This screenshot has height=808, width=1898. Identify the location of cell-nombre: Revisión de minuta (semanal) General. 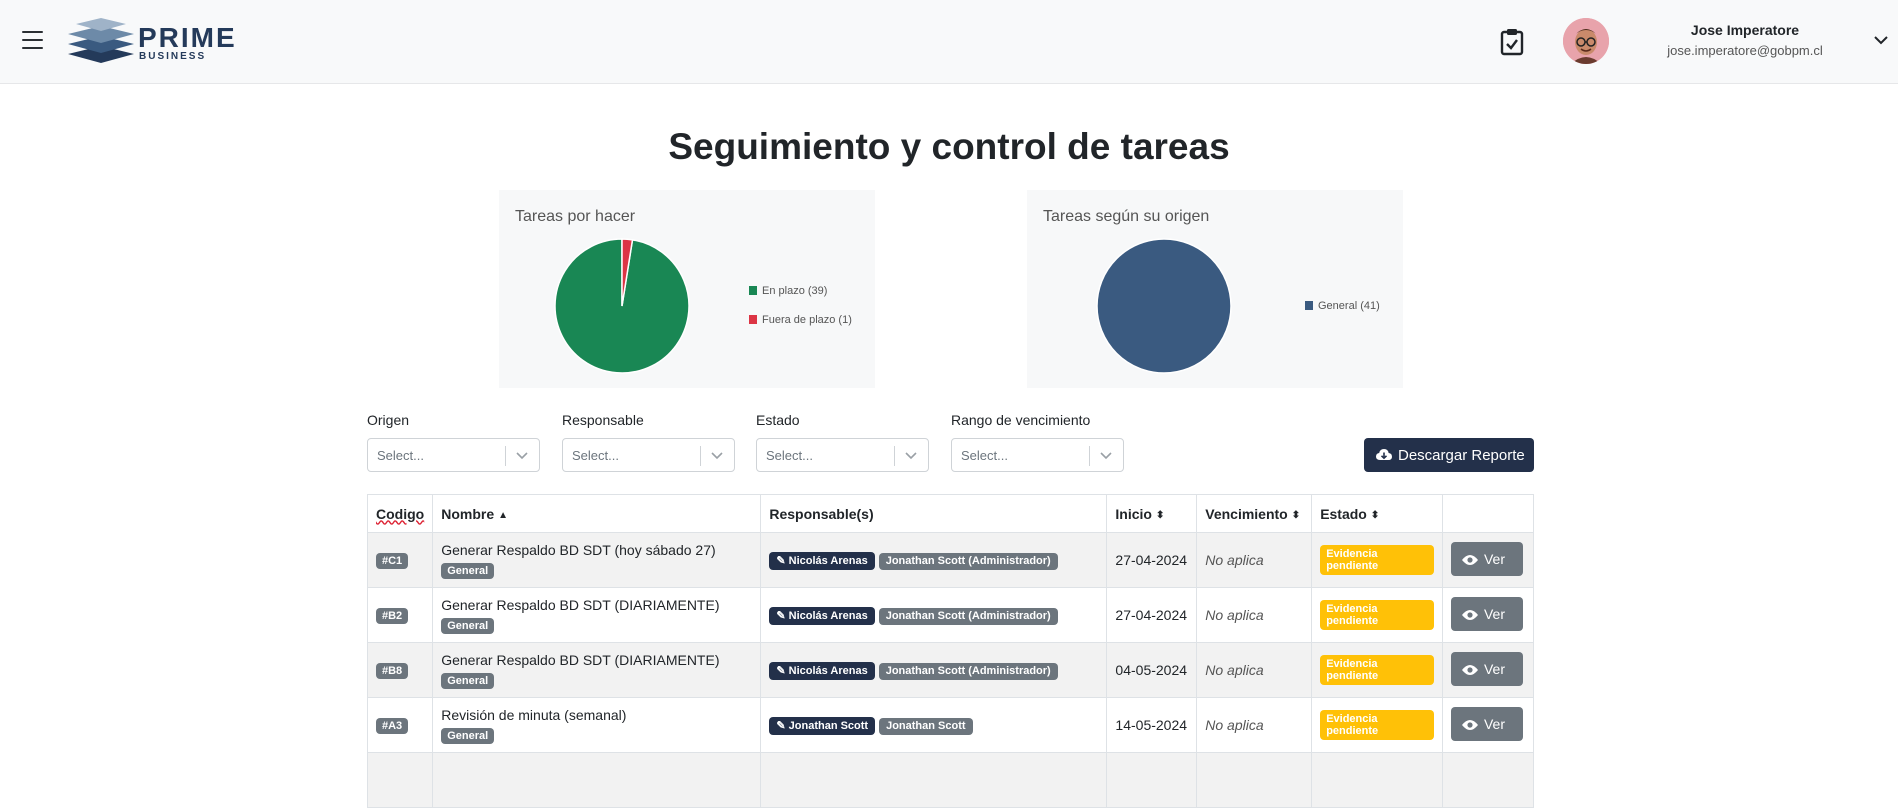
(597, 725).